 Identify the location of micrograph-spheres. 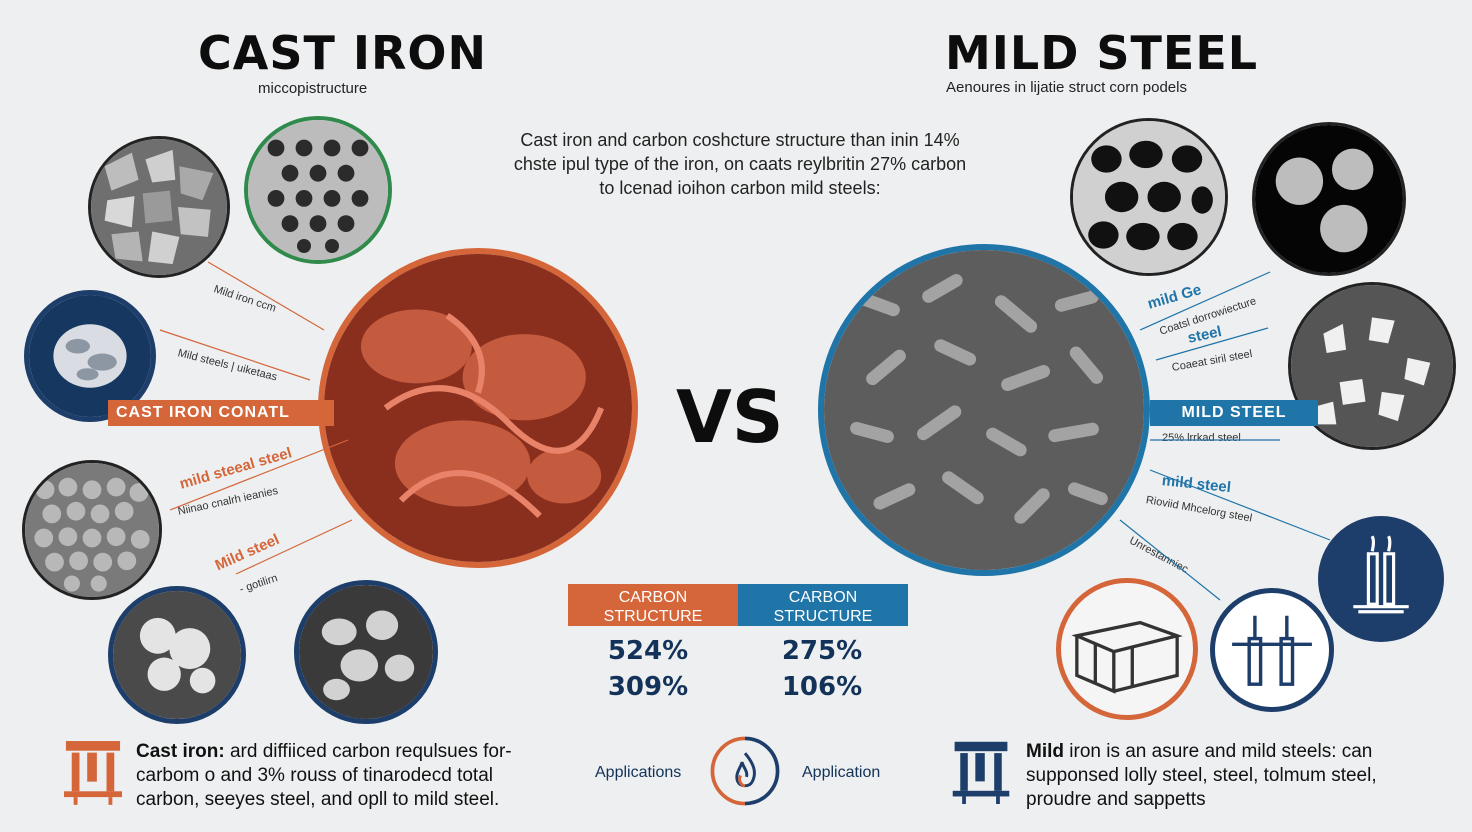
(1329, 199).